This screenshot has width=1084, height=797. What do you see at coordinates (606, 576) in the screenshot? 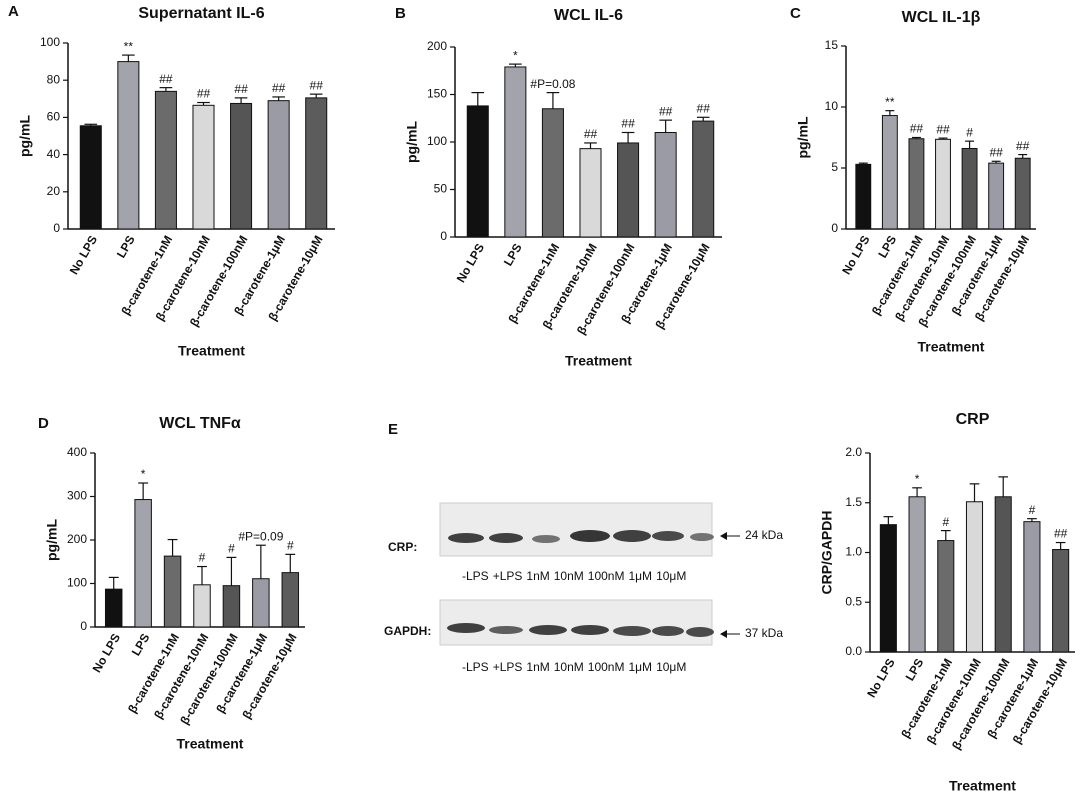
I see `lane-label: 100nM` at bounding box center [606, 576].